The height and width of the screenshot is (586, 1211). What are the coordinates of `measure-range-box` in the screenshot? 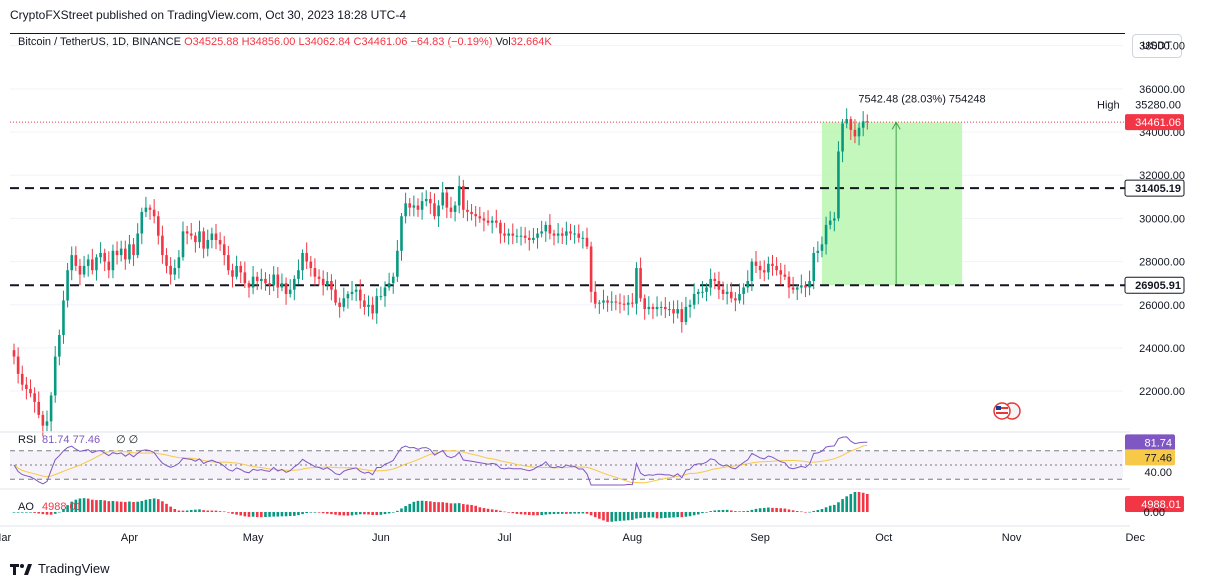 It's located at (892, 204).